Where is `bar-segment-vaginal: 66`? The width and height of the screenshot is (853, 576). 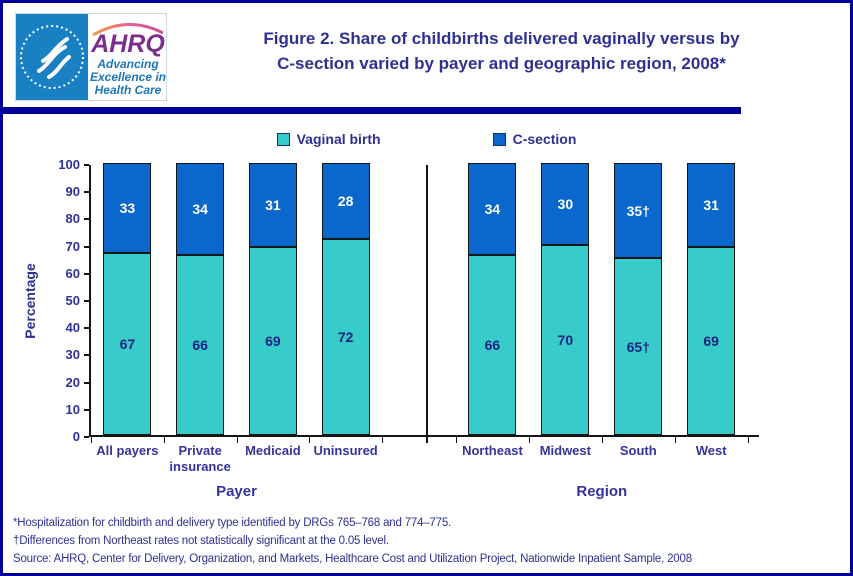
bar-segment-vaginal: 66 is located at coordinates (200, 345).